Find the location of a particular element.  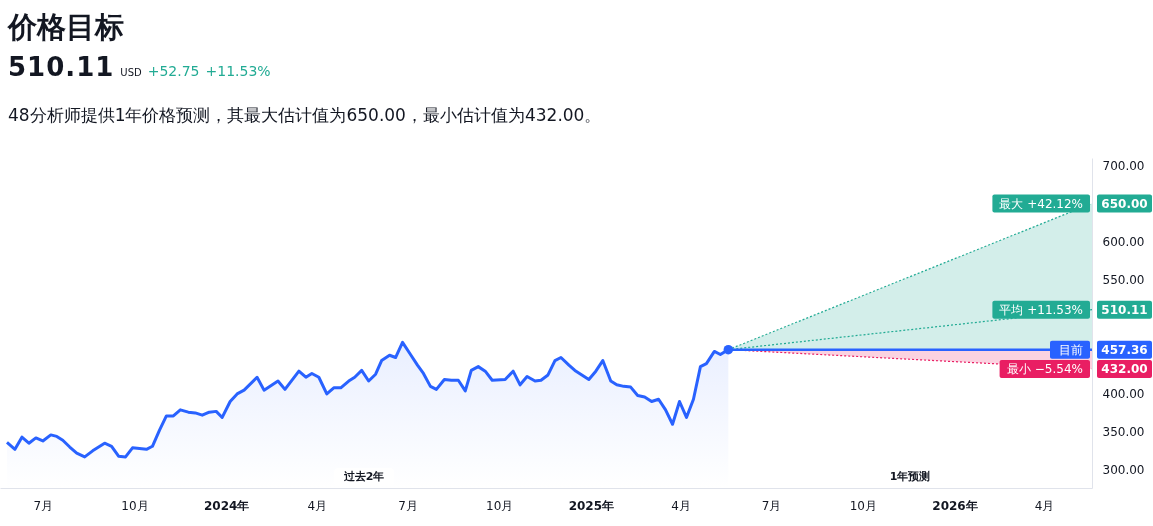

text: USD is located at coordinates (131, 72).